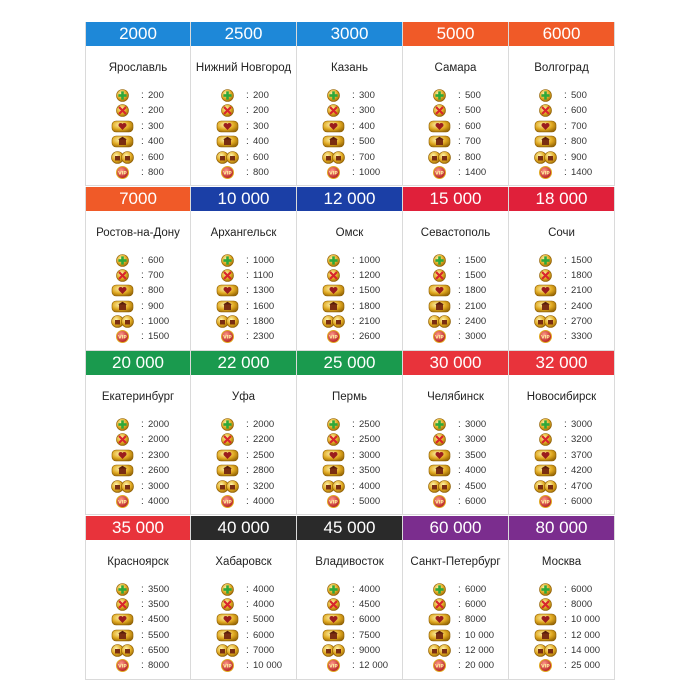 Image resolution: width=700 pixels, height=700 pixels. Describe the element at coordinates (243, 290) in the screenshot. I see `rent-row: :1300` at that location.